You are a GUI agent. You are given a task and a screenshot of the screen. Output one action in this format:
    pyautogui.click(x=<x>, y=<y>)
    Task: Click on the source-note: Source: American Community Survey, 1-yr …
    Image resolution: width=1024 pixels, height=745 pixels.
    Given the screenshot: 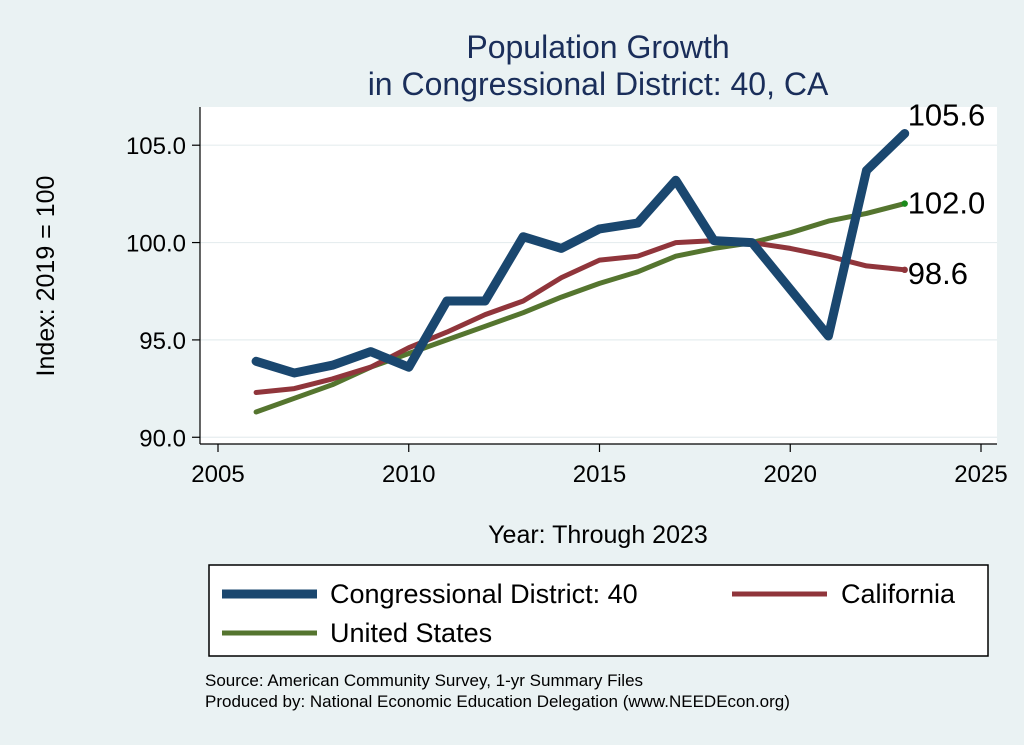 What is the action you would take?
    pyautogui.click(x=424, y=680)
    